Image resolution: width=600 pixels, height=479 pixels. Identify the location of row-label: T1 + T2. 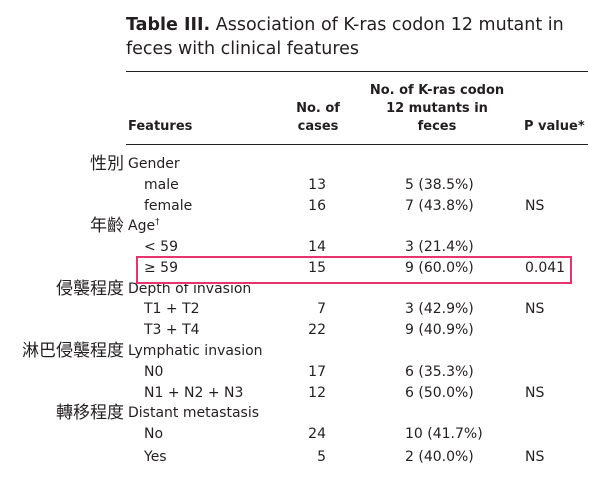
(172, 309).